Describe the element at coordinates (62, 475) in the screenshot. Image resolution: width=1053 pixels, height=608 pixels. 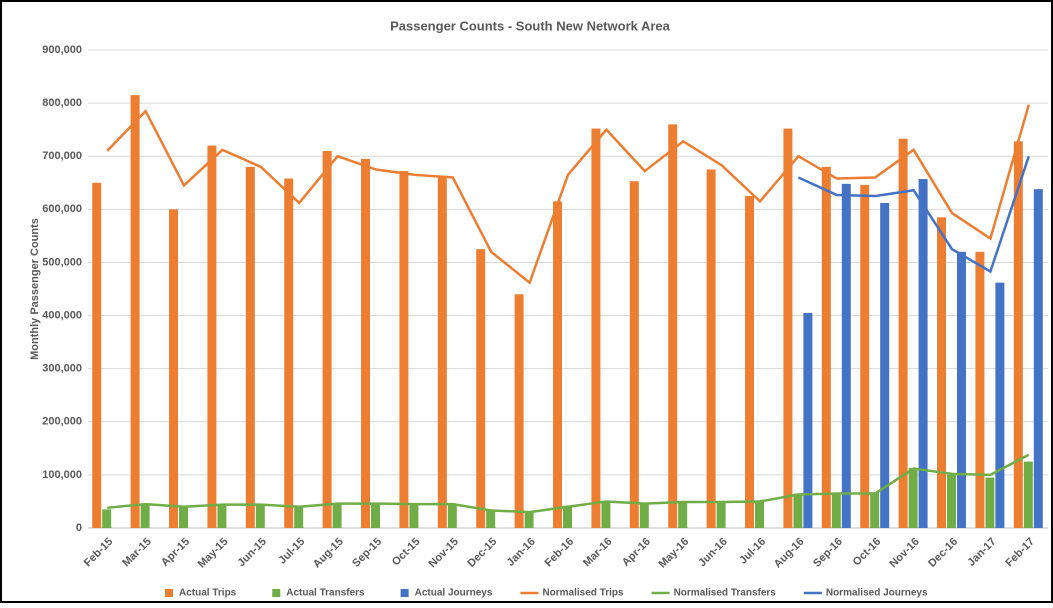
I see `y-tick-label: 100,000` at that location.